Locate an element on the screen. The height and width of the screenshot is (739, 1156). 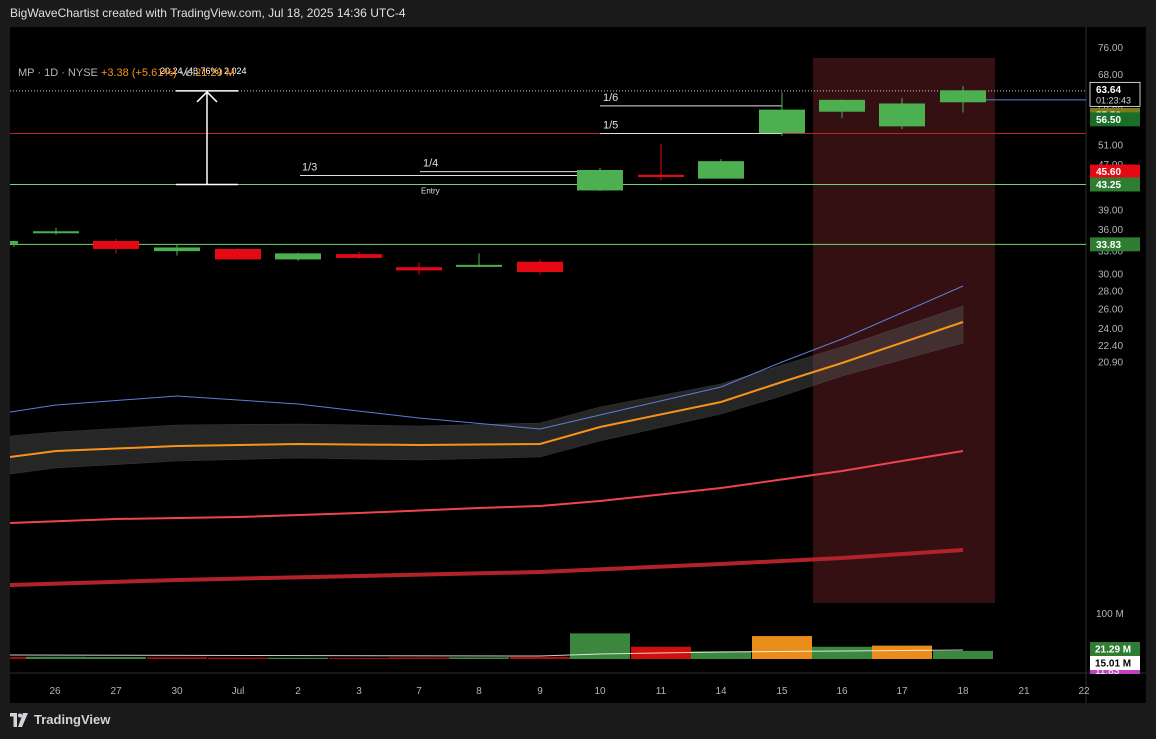
highlight-zone is located at coordinates (904, 330).